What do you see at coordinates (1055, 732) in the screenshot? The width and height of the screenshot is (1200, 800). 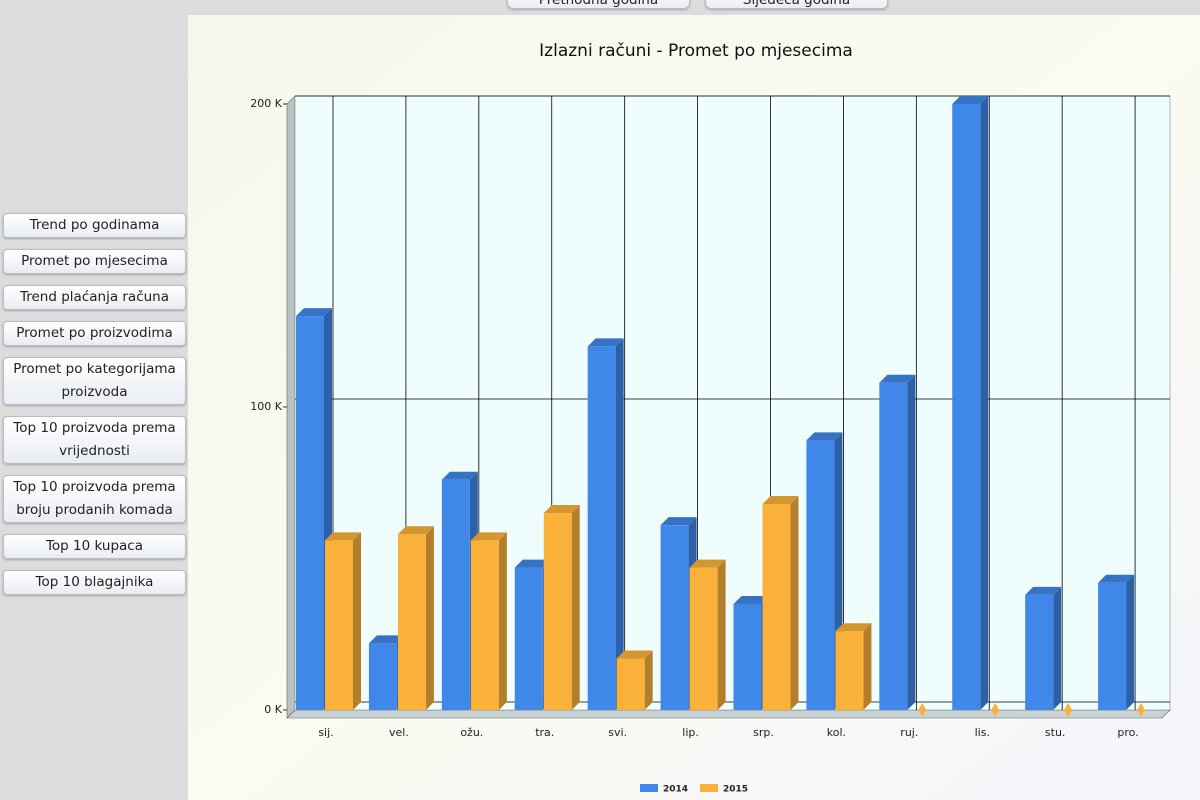 I see `x-tick-label: stu.` at bounding box center [1055, 732].